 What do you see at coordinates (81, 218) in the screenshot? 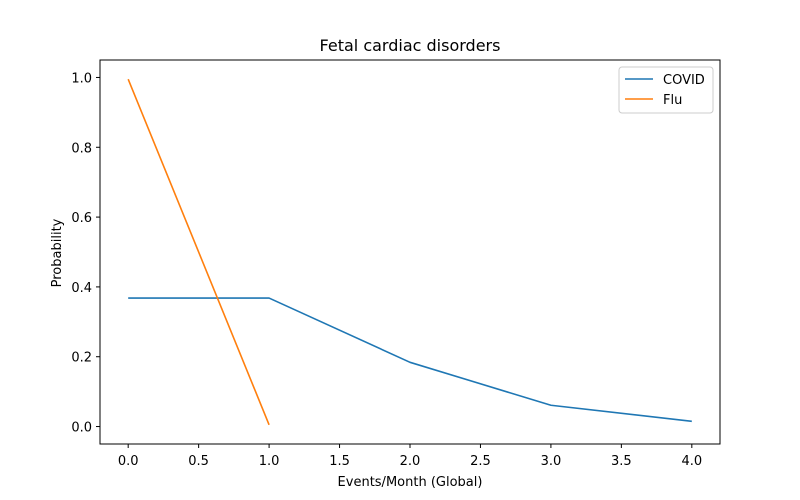
I see `y-tick-label: 0.6` at bounding box center [81, 218].